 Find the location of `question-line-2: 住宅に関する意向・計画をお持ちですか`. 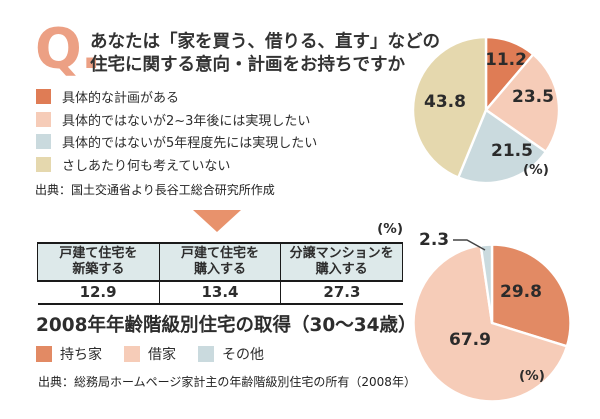

question-line-2: 住宅に関する意向・計画をお持ちですか is located at coordinates (247, 65).